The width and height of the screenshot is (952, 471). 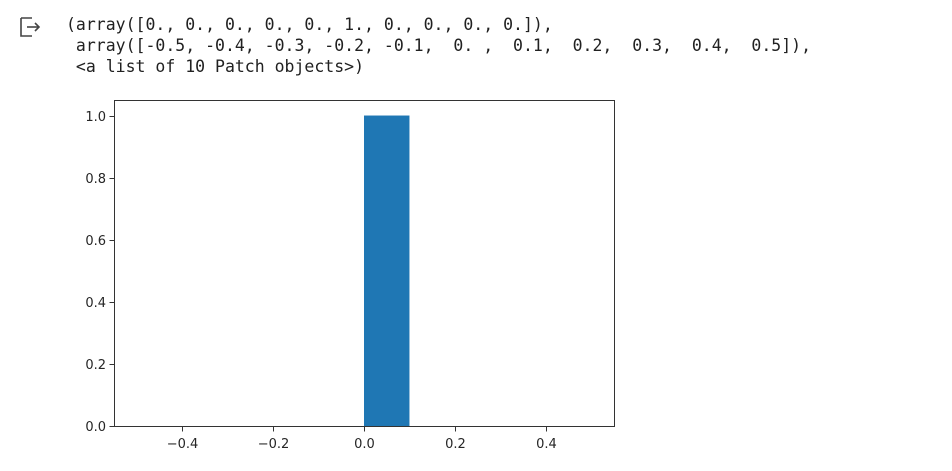 I want to click on y-tick-label: 0.6, so click(x=95, y=241).